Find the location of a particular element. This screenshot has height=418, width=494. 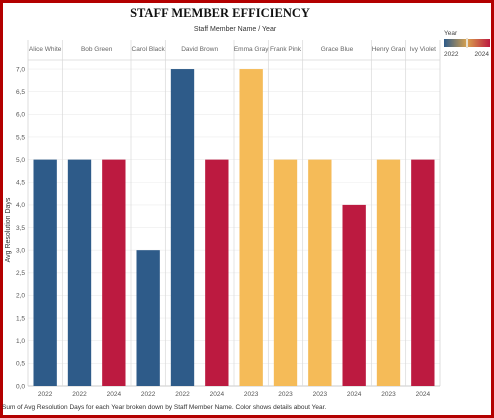

staff-name-label: Bob Green is located at coordinates (97, 49).